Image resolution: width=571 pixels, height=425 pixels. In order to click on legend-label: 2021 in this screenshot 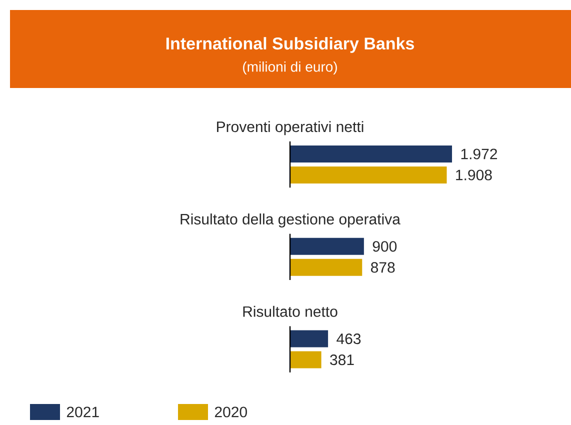, I will do `click(82, 412)`.